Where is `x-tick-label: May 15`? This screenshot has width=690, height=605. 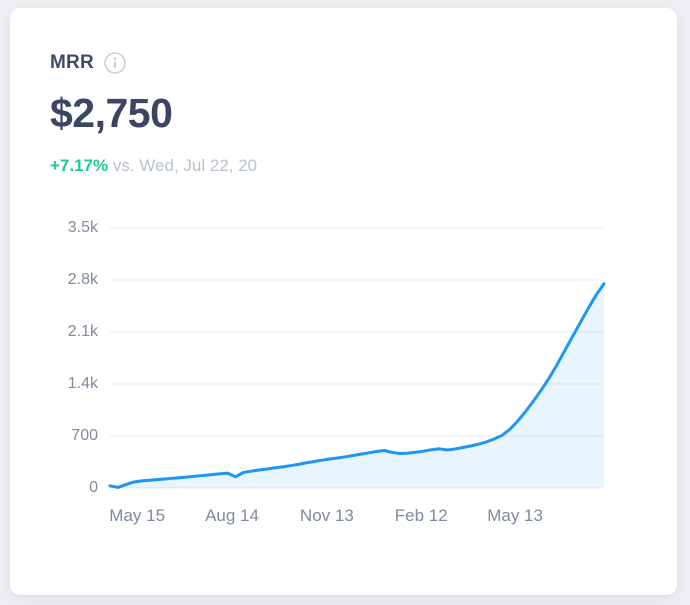
x-tick-label: May 15 is located at coordinates (137, 515).